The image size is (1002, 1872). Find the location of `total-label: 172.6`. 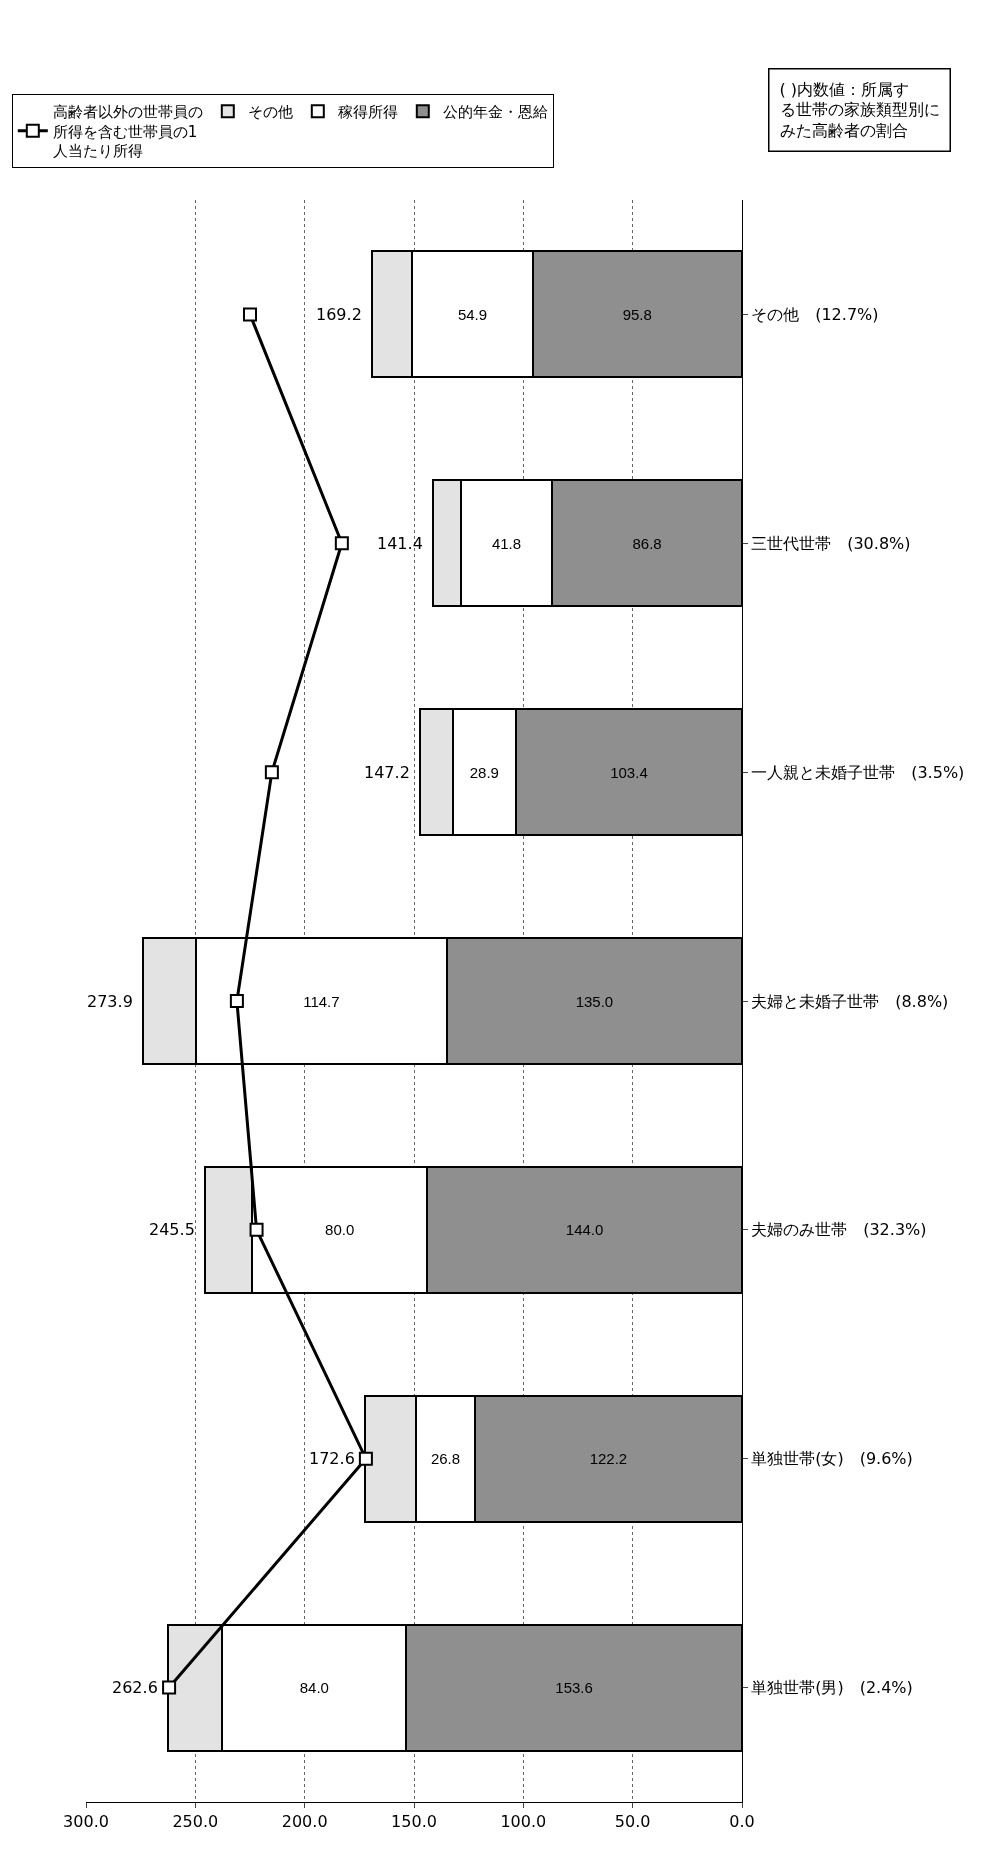

total-label: 172.6 is located at coordinates (332, 1458).